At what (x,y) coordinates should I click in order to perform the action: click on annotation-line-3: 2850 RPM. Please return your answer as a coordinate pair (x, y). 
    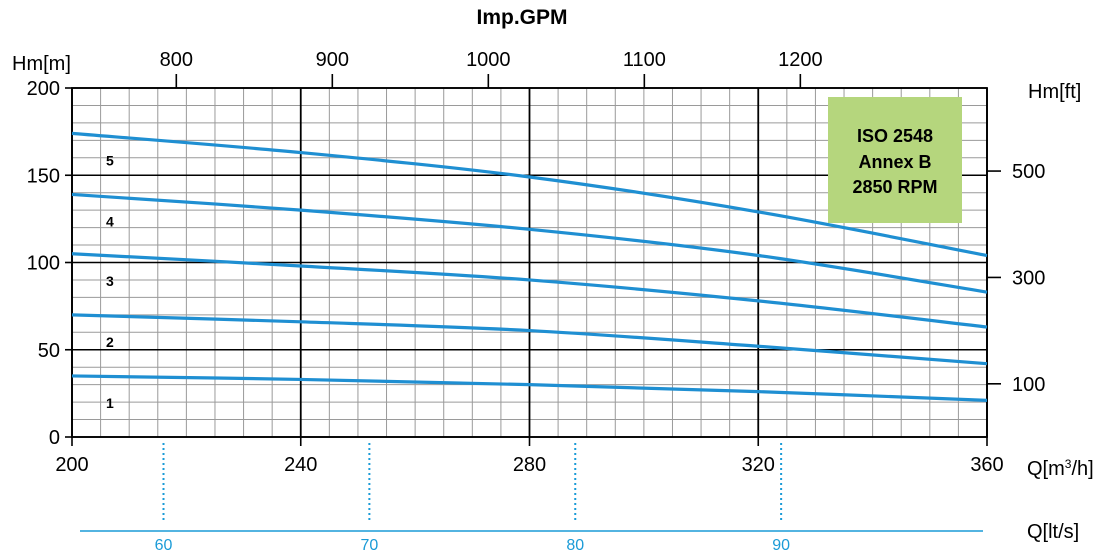
    Looking at the image, I should click on (894, 187).